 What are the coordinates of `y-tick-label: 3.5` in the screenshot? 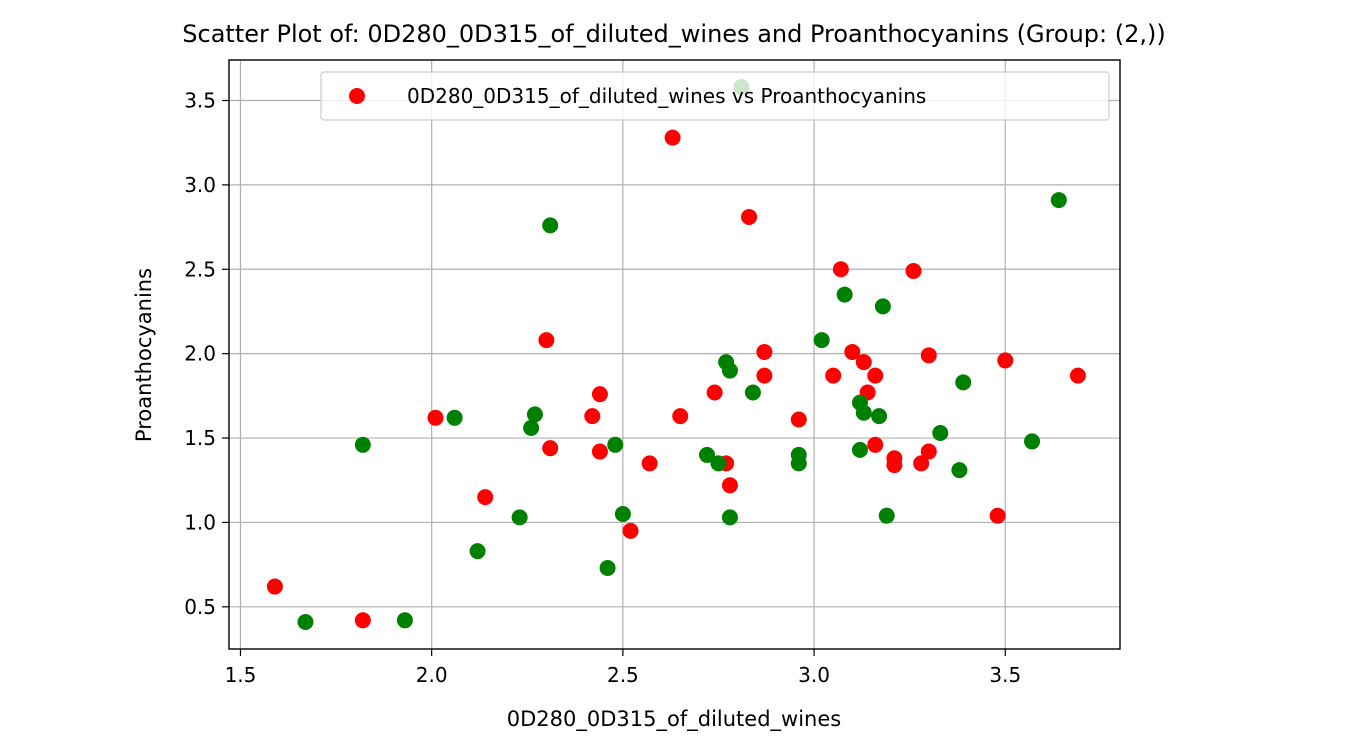 It's located at (200, 101).